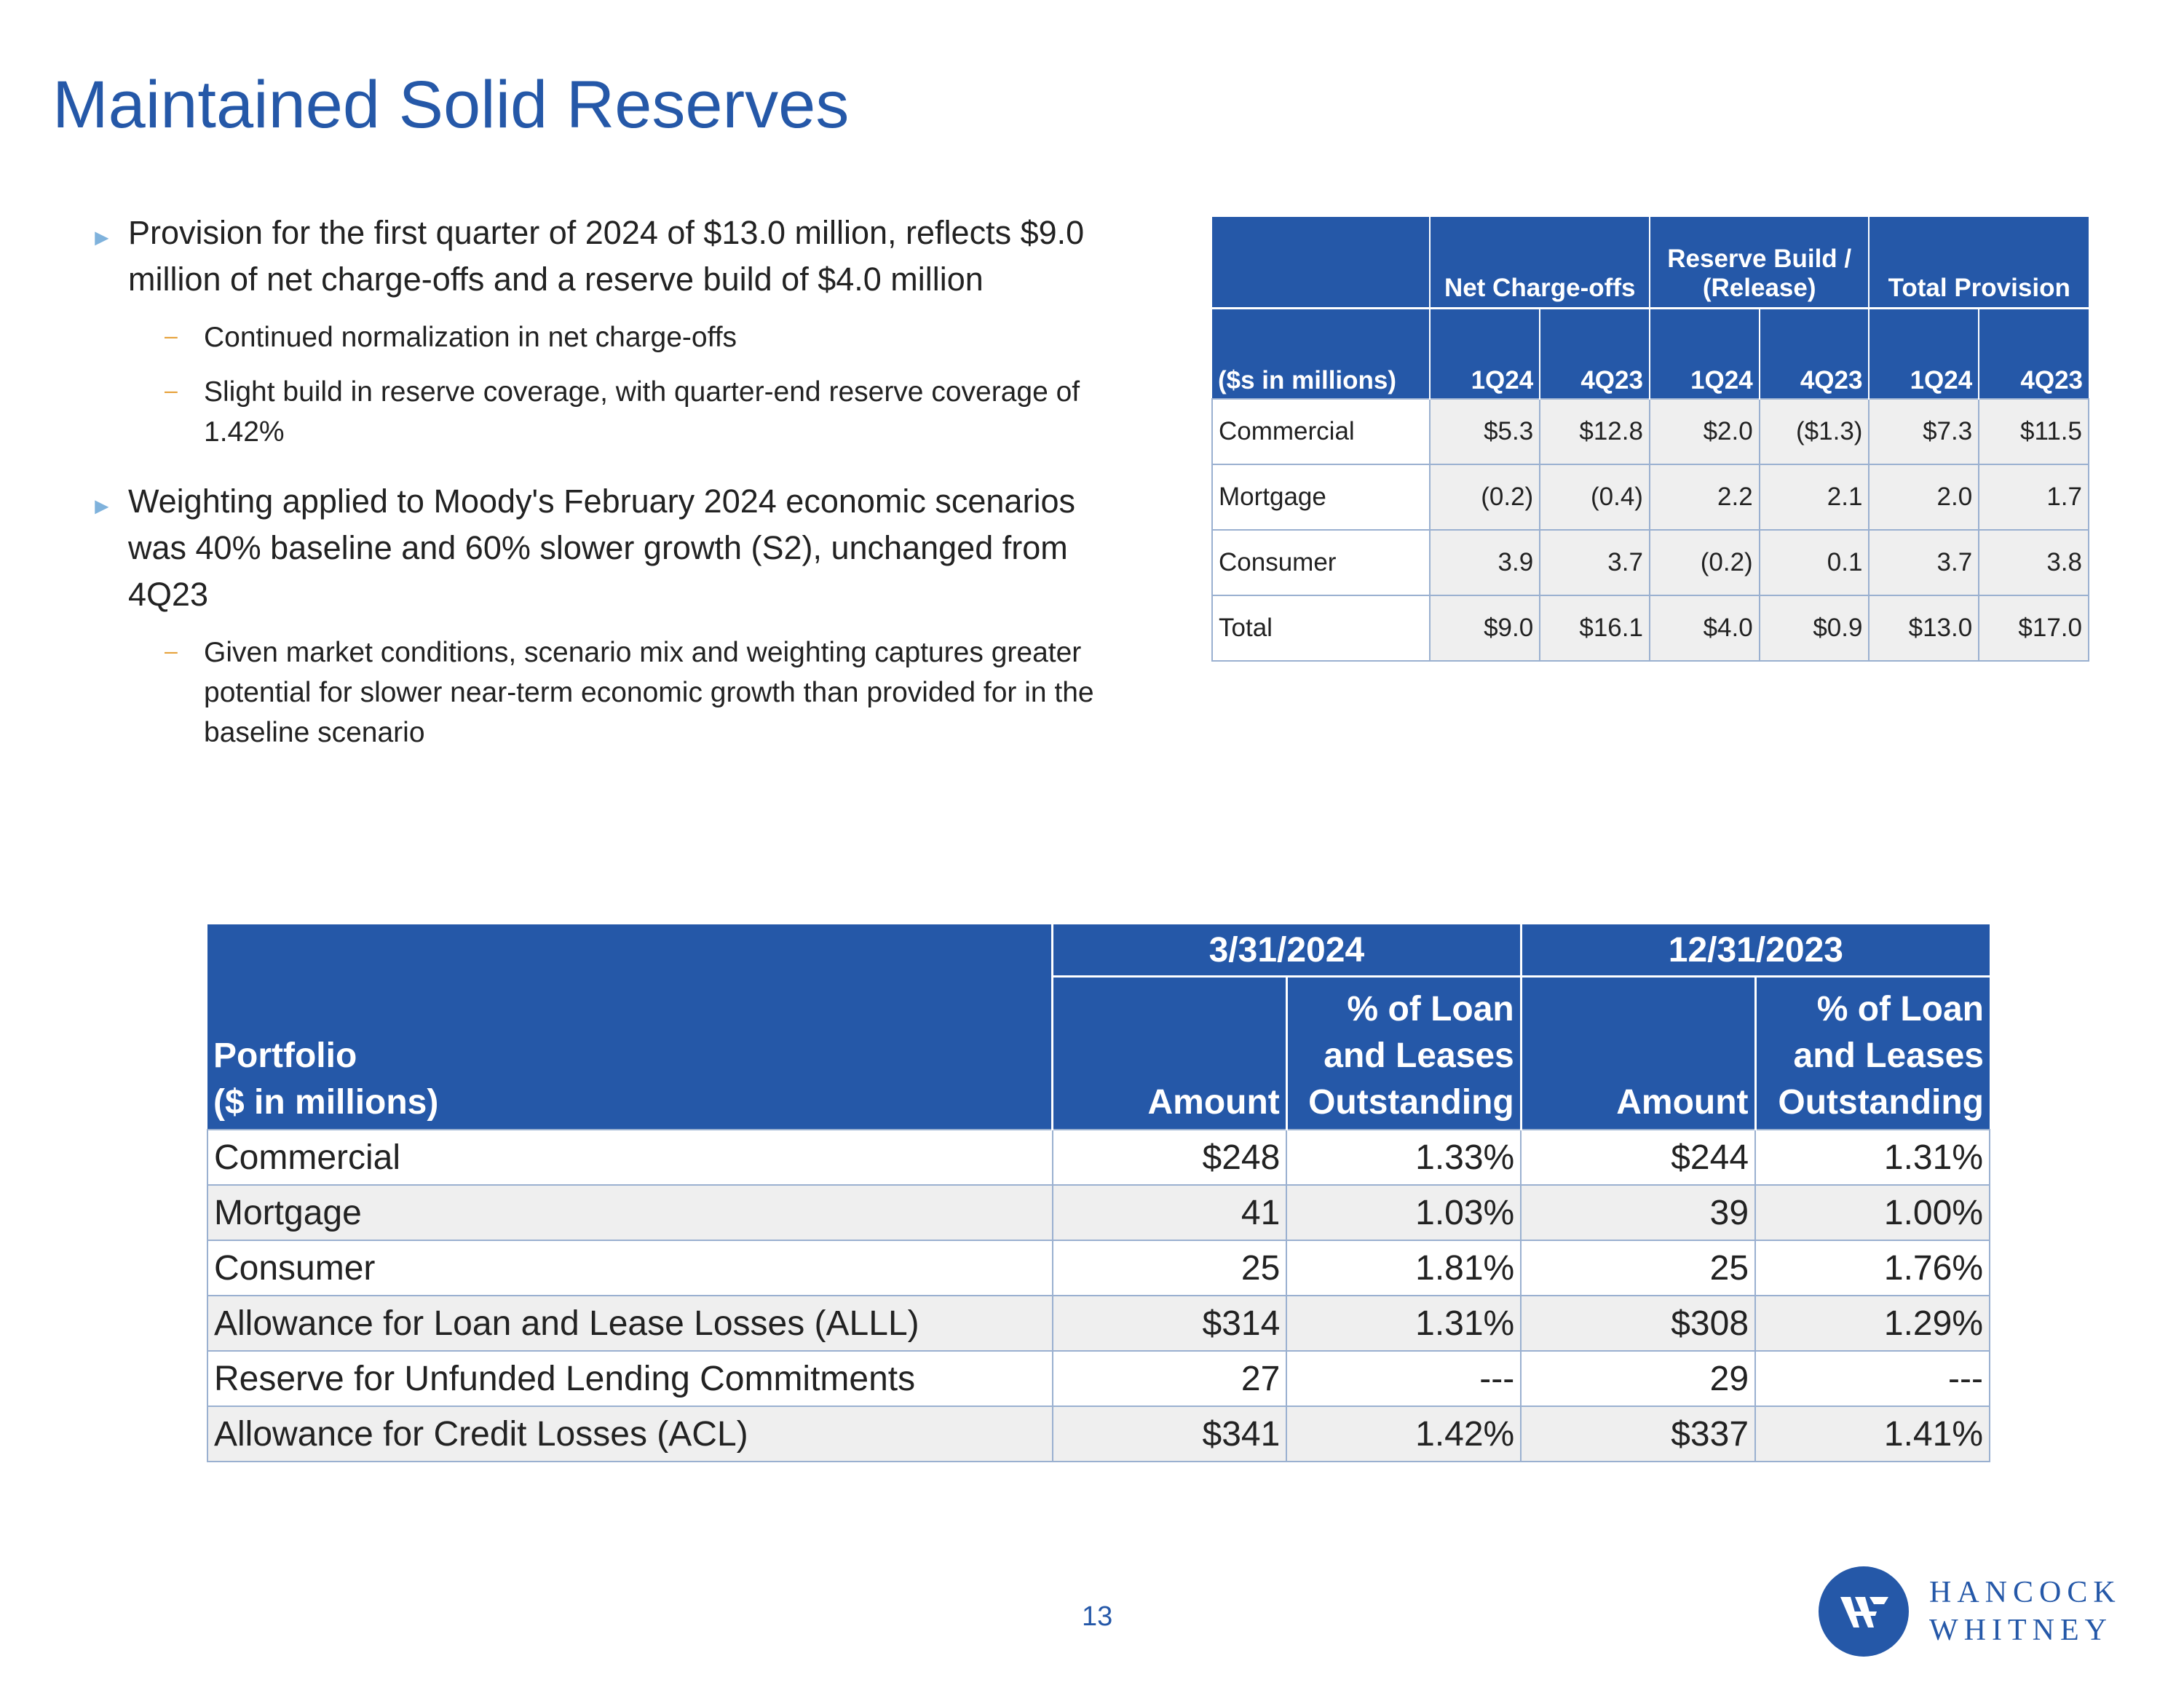  What do you see at coordinates (1638, 1378) in the screenshot?
I see `table-cell: 29` at bounding box center [1638, 1378].